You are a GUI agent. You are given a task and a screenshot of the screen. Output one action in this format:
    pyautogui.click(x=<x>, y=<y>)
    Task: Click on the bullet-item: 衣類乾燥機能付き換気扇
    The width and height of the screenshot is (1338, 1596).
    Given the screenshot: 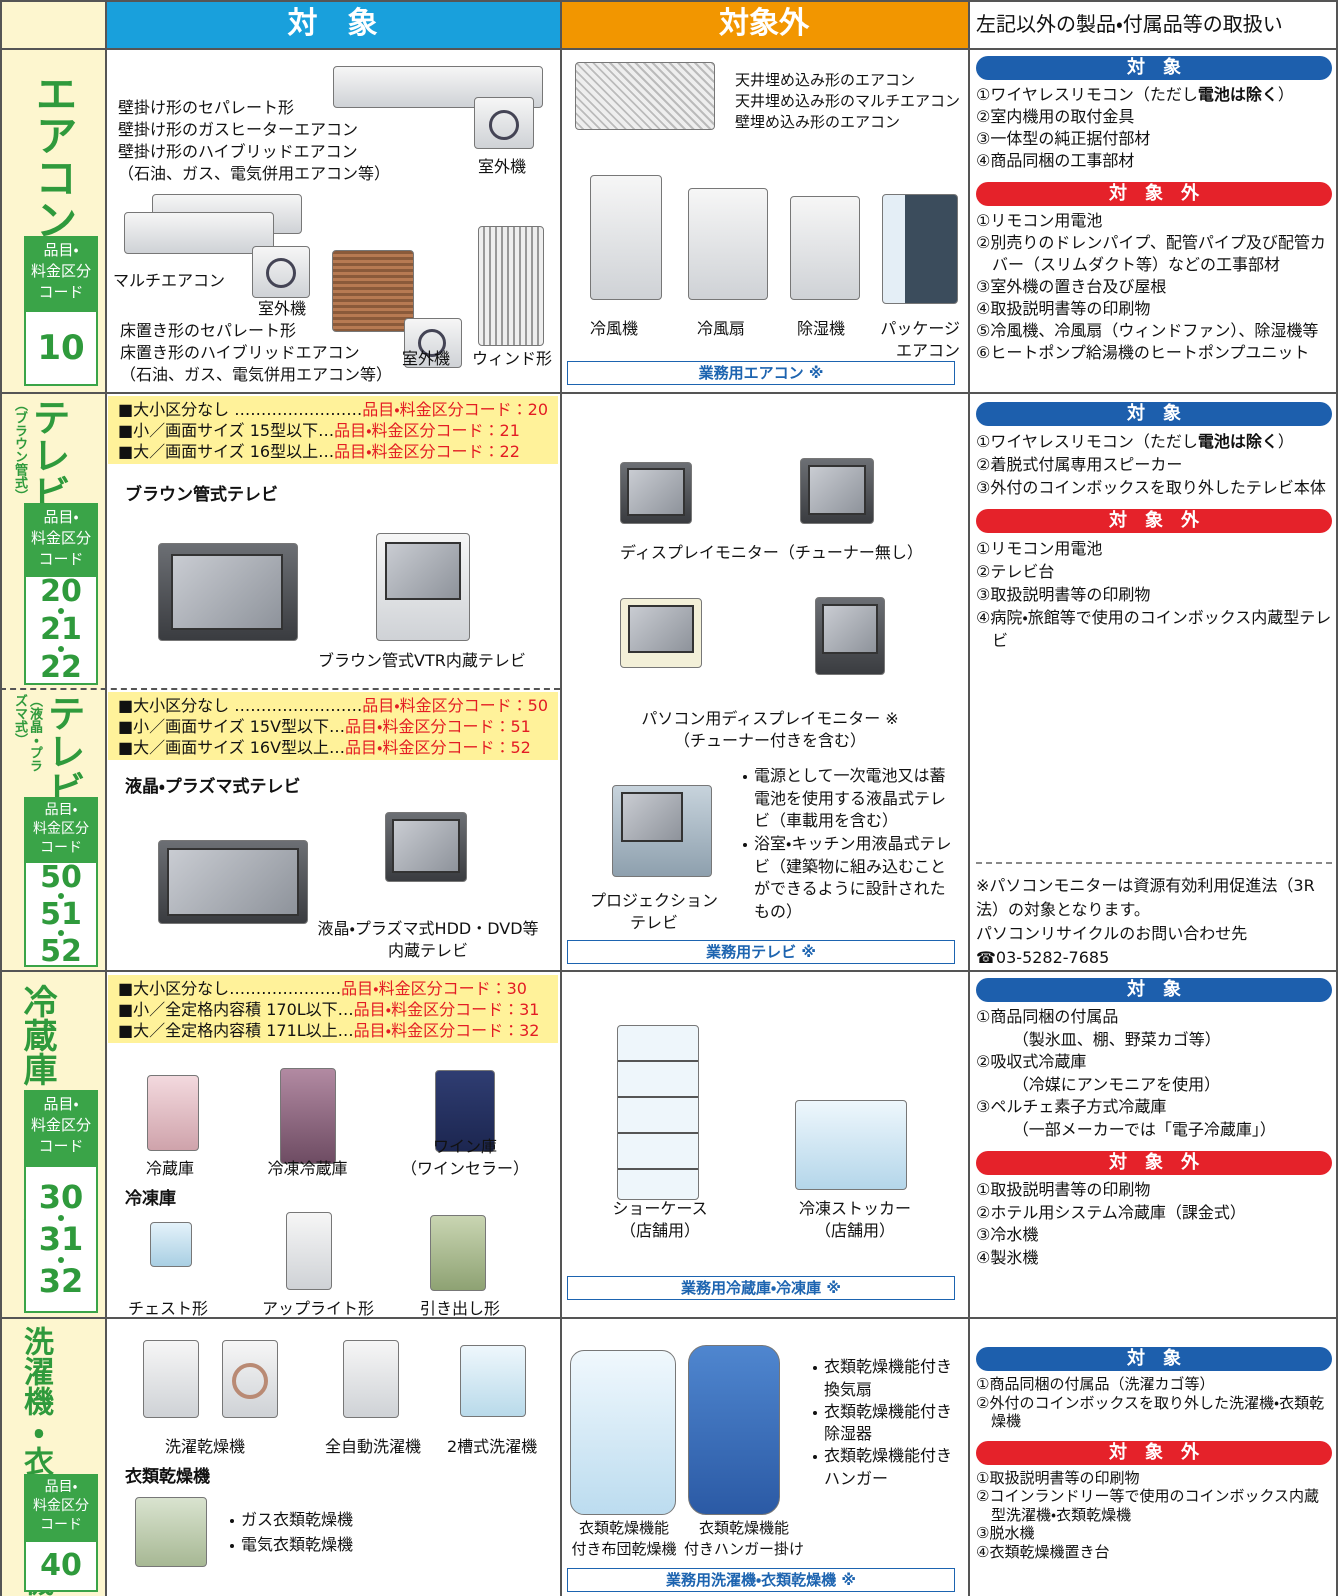 What is the action you would take?
    pyautogui.click(x=885, y=1378)
    